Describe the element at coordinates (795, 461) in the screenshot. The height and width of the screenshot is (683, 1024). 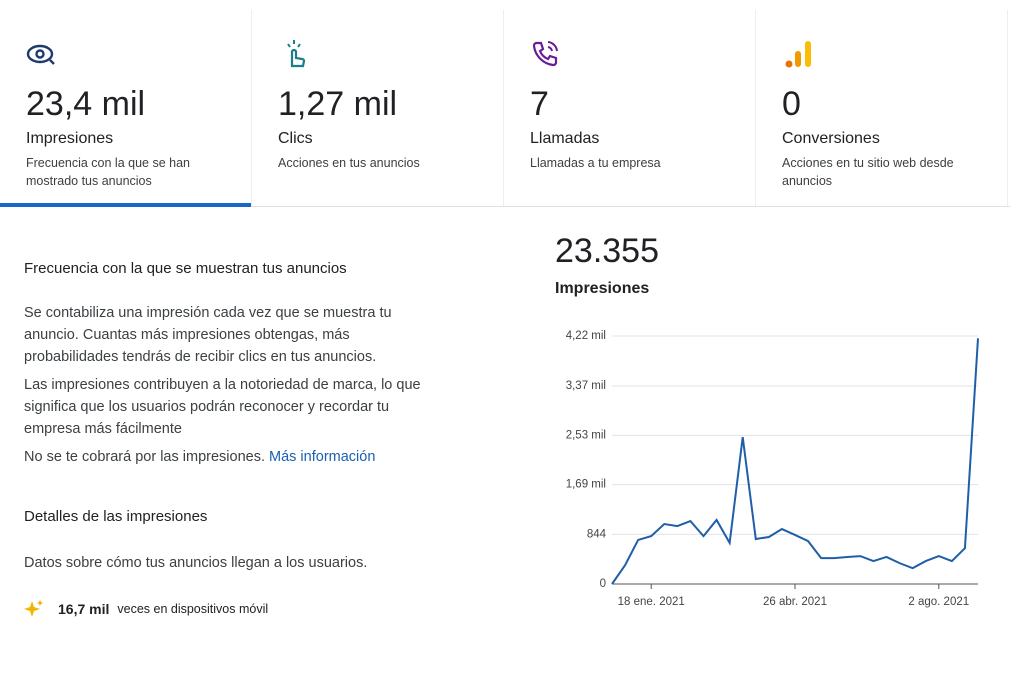
I see `line-series` at that location.